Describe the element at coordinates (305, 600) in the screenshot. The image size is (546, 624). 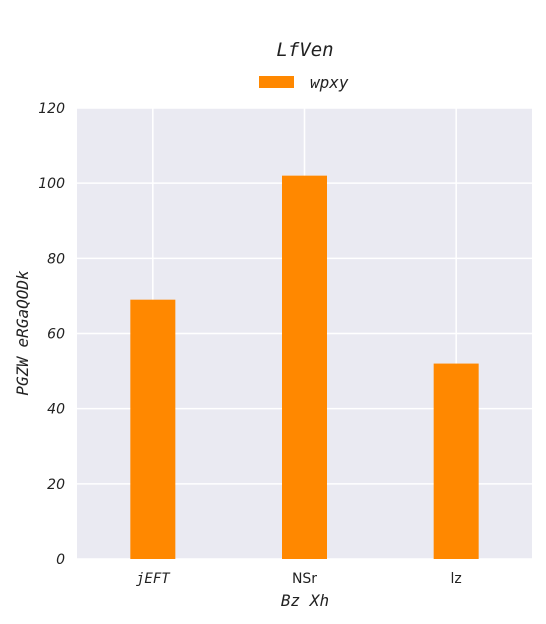
I see `x-axis-title: Bz Xh` at that location.